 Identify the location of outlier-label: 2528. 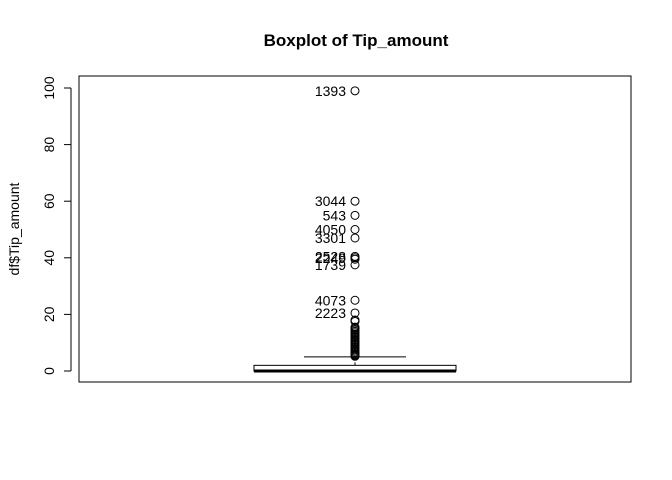
(330, 256).